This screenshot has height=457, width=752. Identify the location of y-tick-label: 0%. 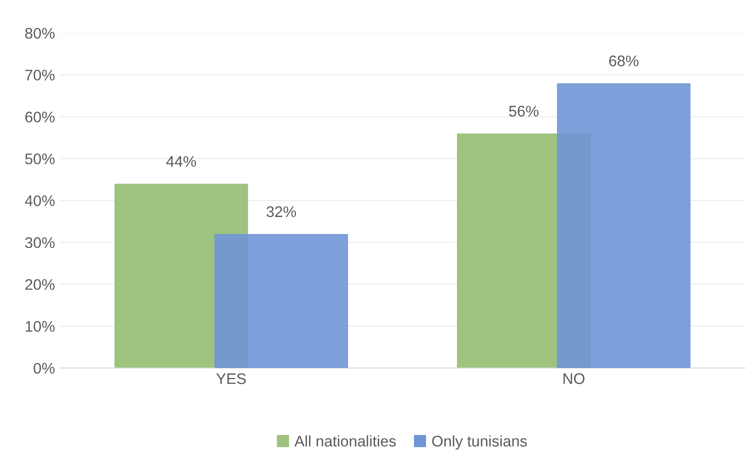
(44, 368).